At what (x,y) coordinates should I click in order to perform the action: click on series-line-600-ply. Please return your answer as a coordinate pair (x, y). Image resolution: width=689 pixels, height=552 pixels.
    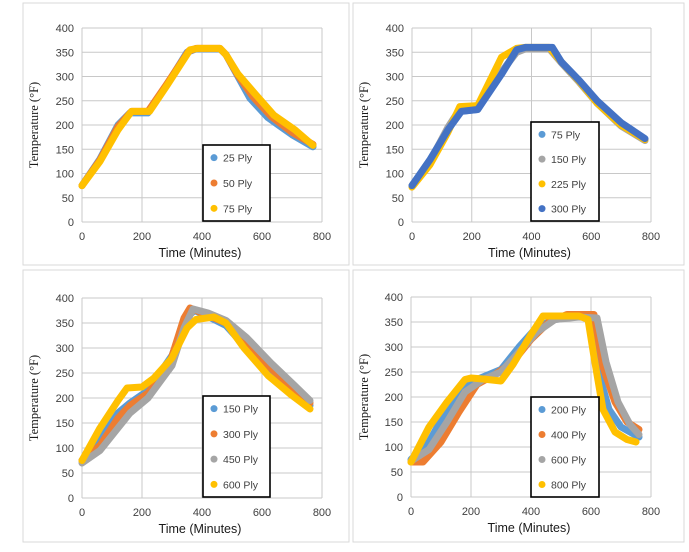
    Looking at the image, I should click on (196, 388).